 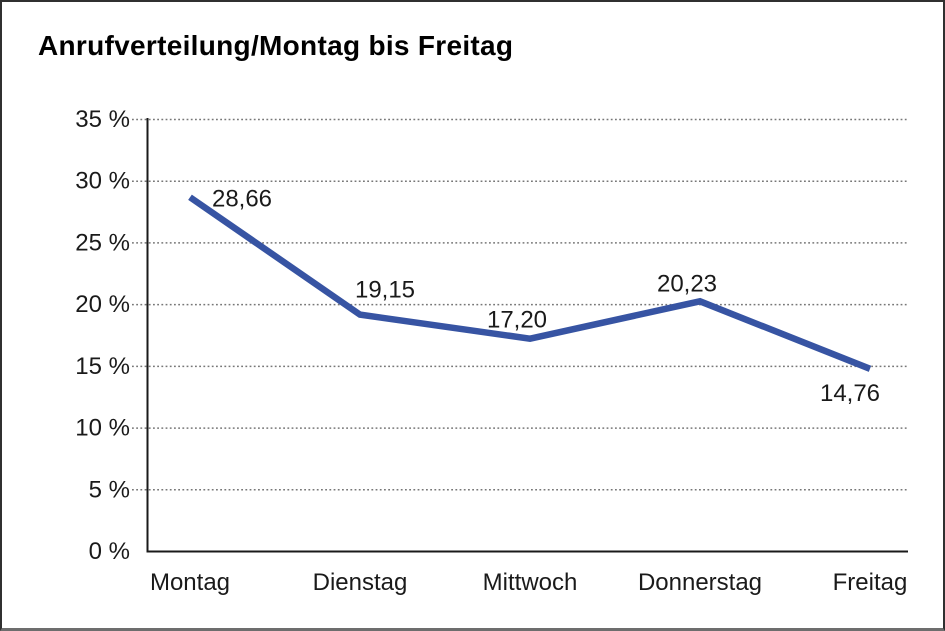 What do you see at coordinates (102, 366) in the screenshot?
I see `y-tick-label: 15 %` at bounding box center [102, 366].